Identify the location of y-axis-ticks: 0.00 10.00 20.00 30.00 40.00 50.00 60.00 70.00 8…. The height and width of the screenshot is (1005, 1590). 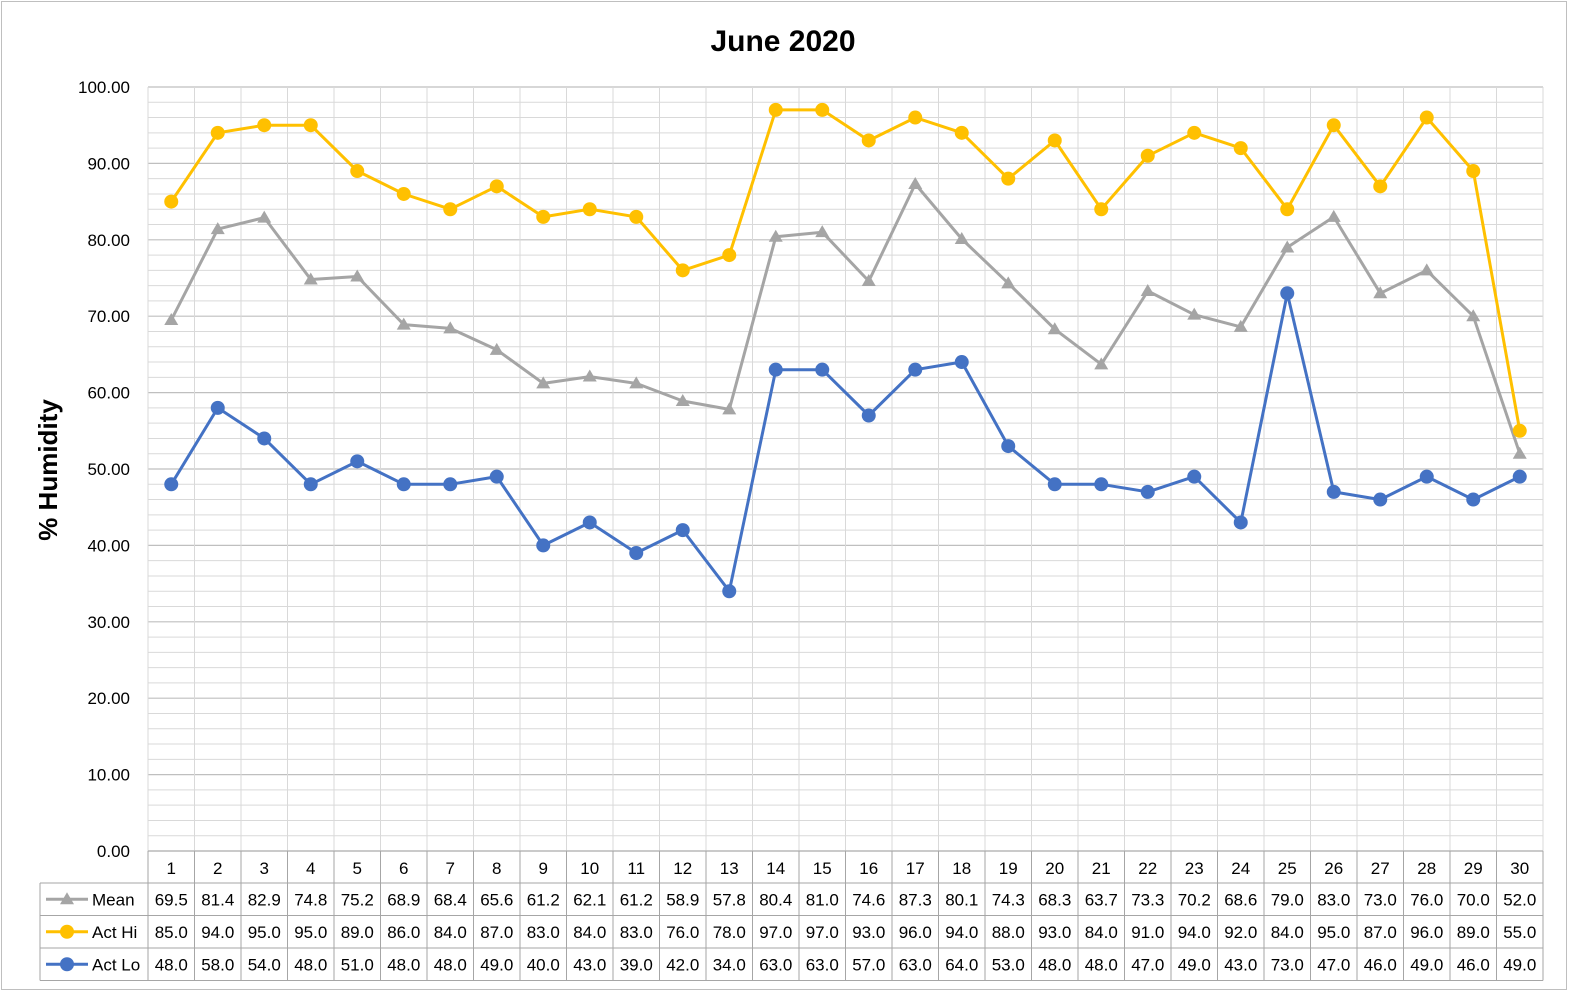
(104, 469).